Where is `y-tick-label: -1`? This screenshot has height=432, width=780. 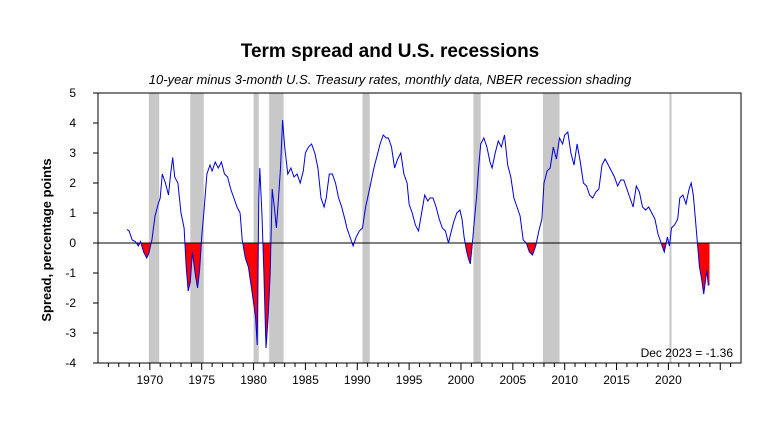 y-tick-label: -1 is located at coordinates (70, 273).